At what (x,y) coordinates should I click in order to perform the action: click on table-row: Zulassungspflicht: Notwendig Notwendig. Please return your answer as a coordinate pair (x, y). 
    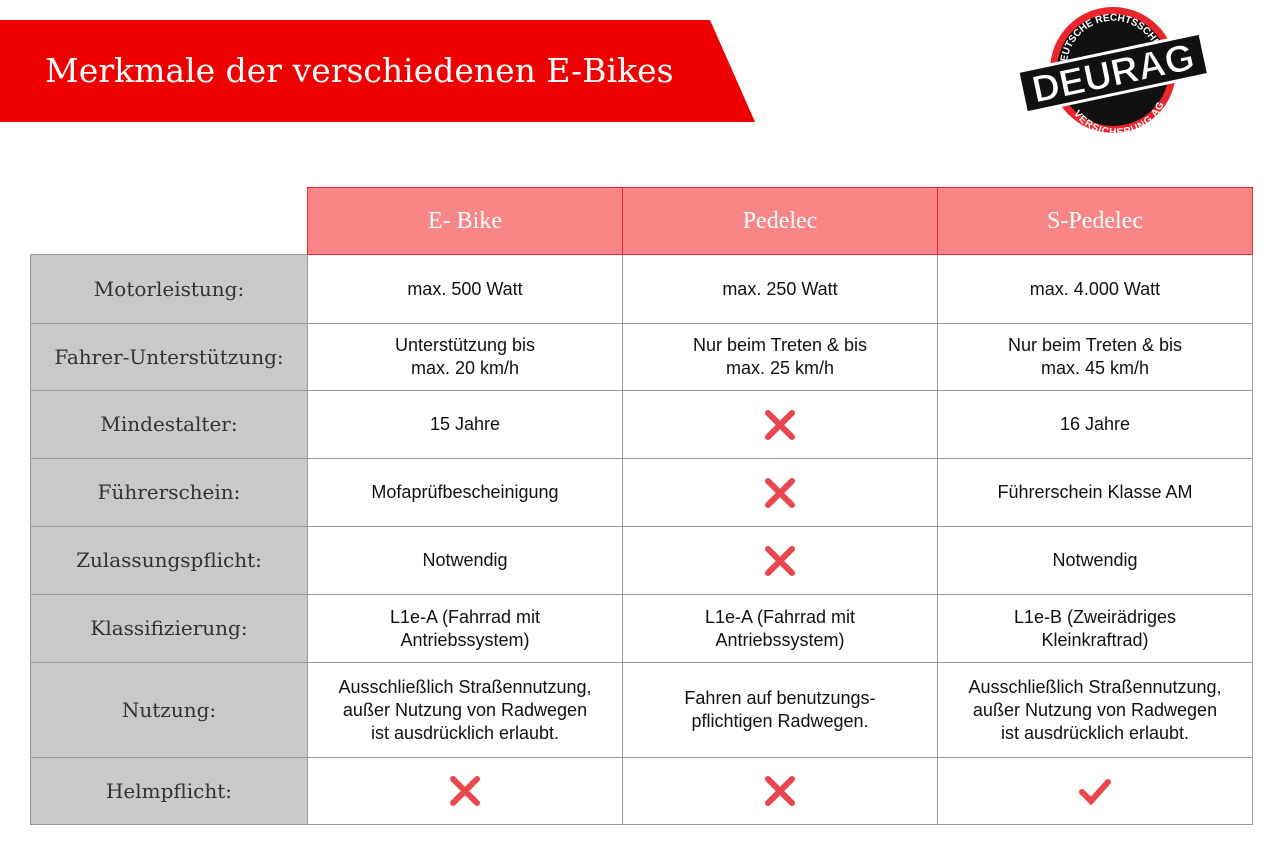
    Looking at the image, I should click on (641, 560).